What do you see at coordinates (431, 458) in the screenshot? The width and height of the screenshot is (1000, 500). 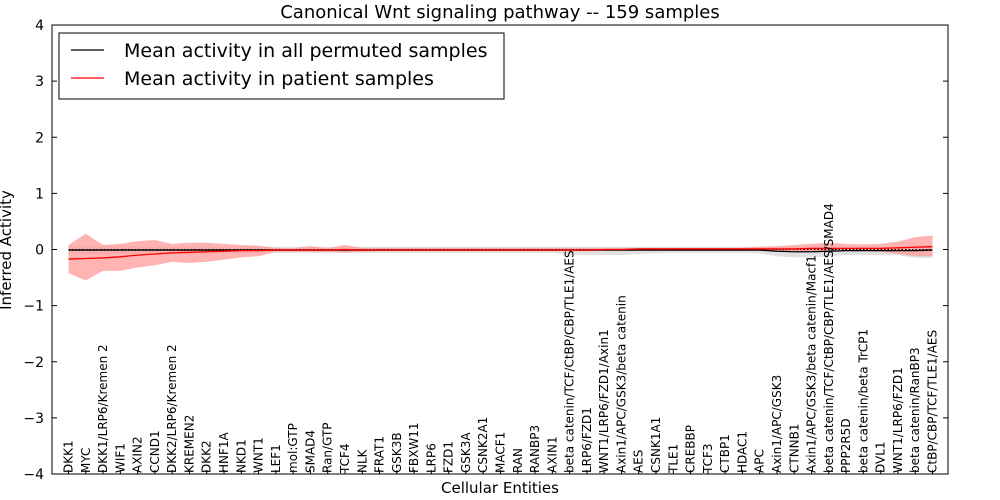 I see `x-category-label: LRP6` at bounding box center [431, 458].